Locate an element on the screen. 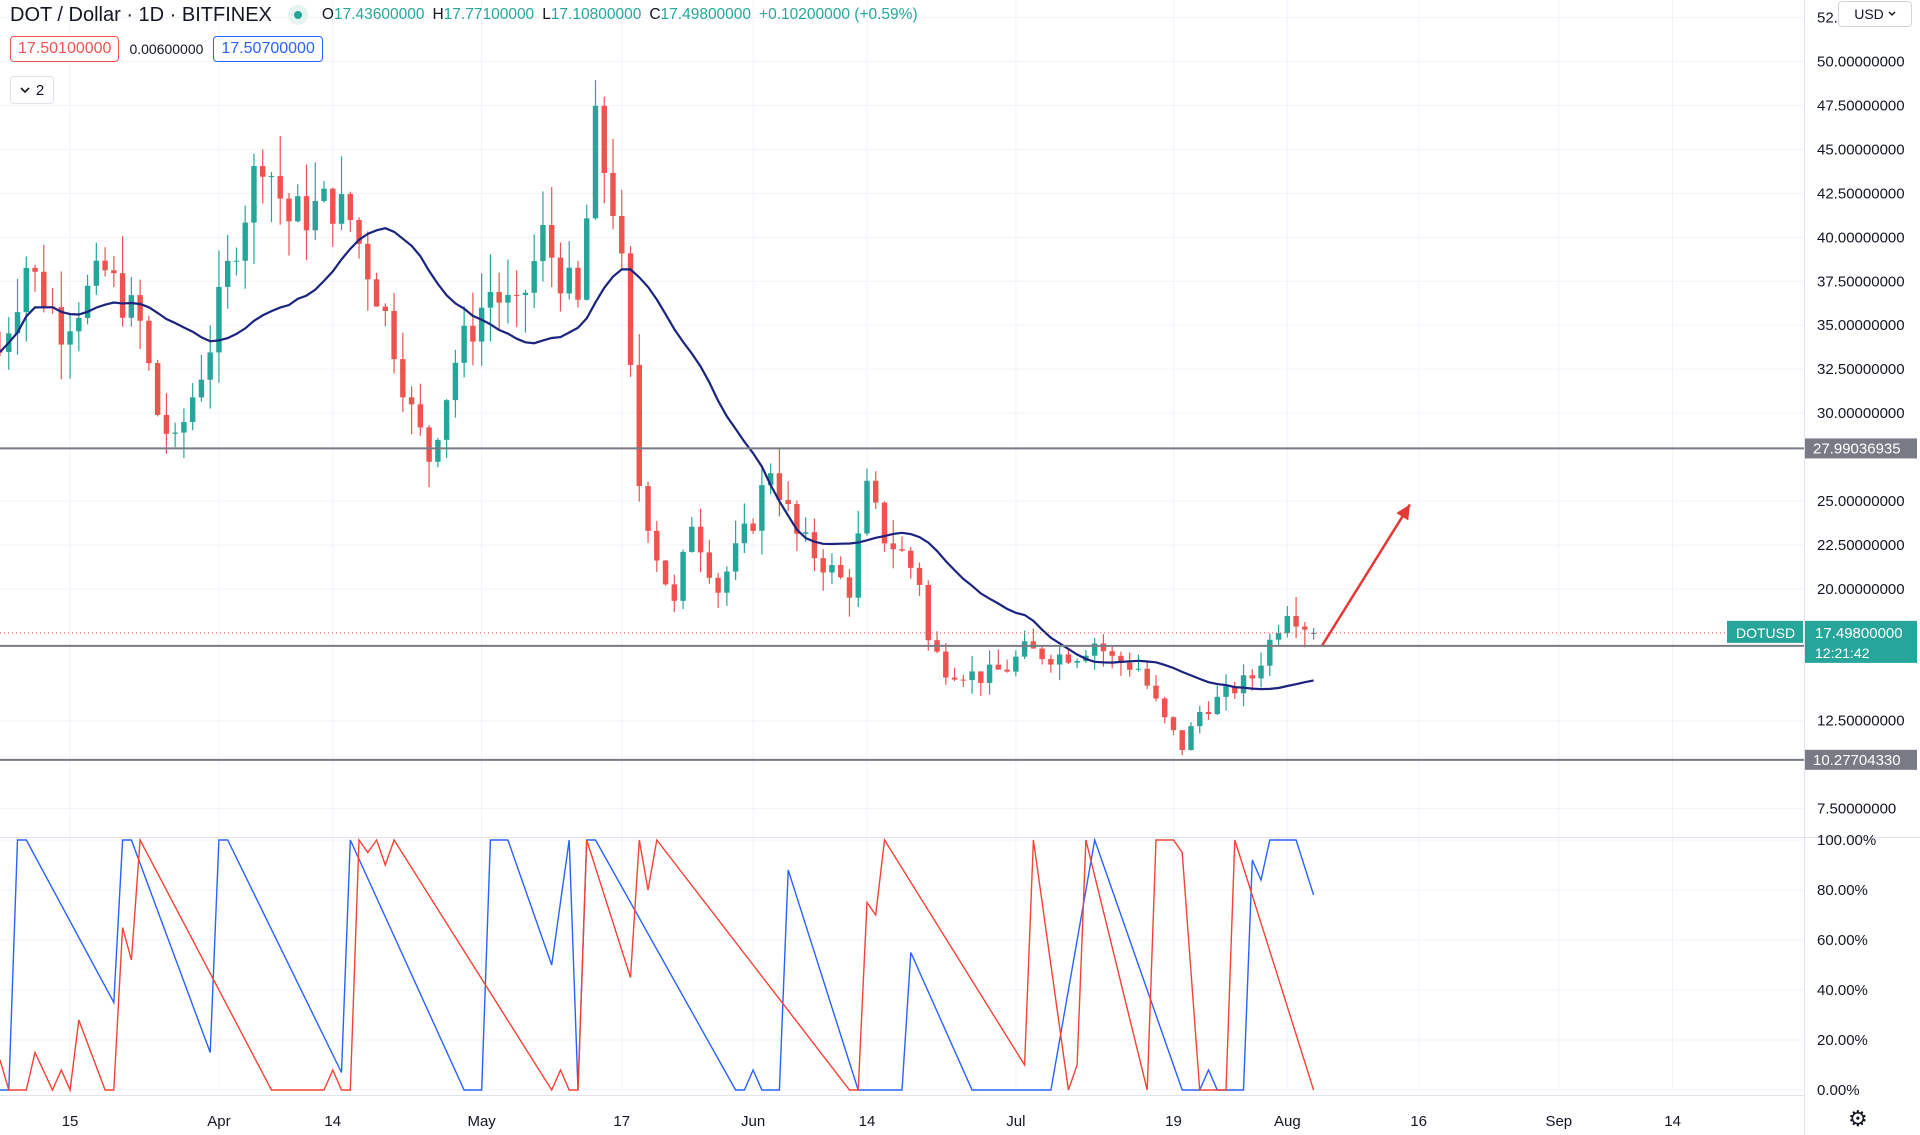  time-tick-label: 15 is located at coordinates (70, 1121).